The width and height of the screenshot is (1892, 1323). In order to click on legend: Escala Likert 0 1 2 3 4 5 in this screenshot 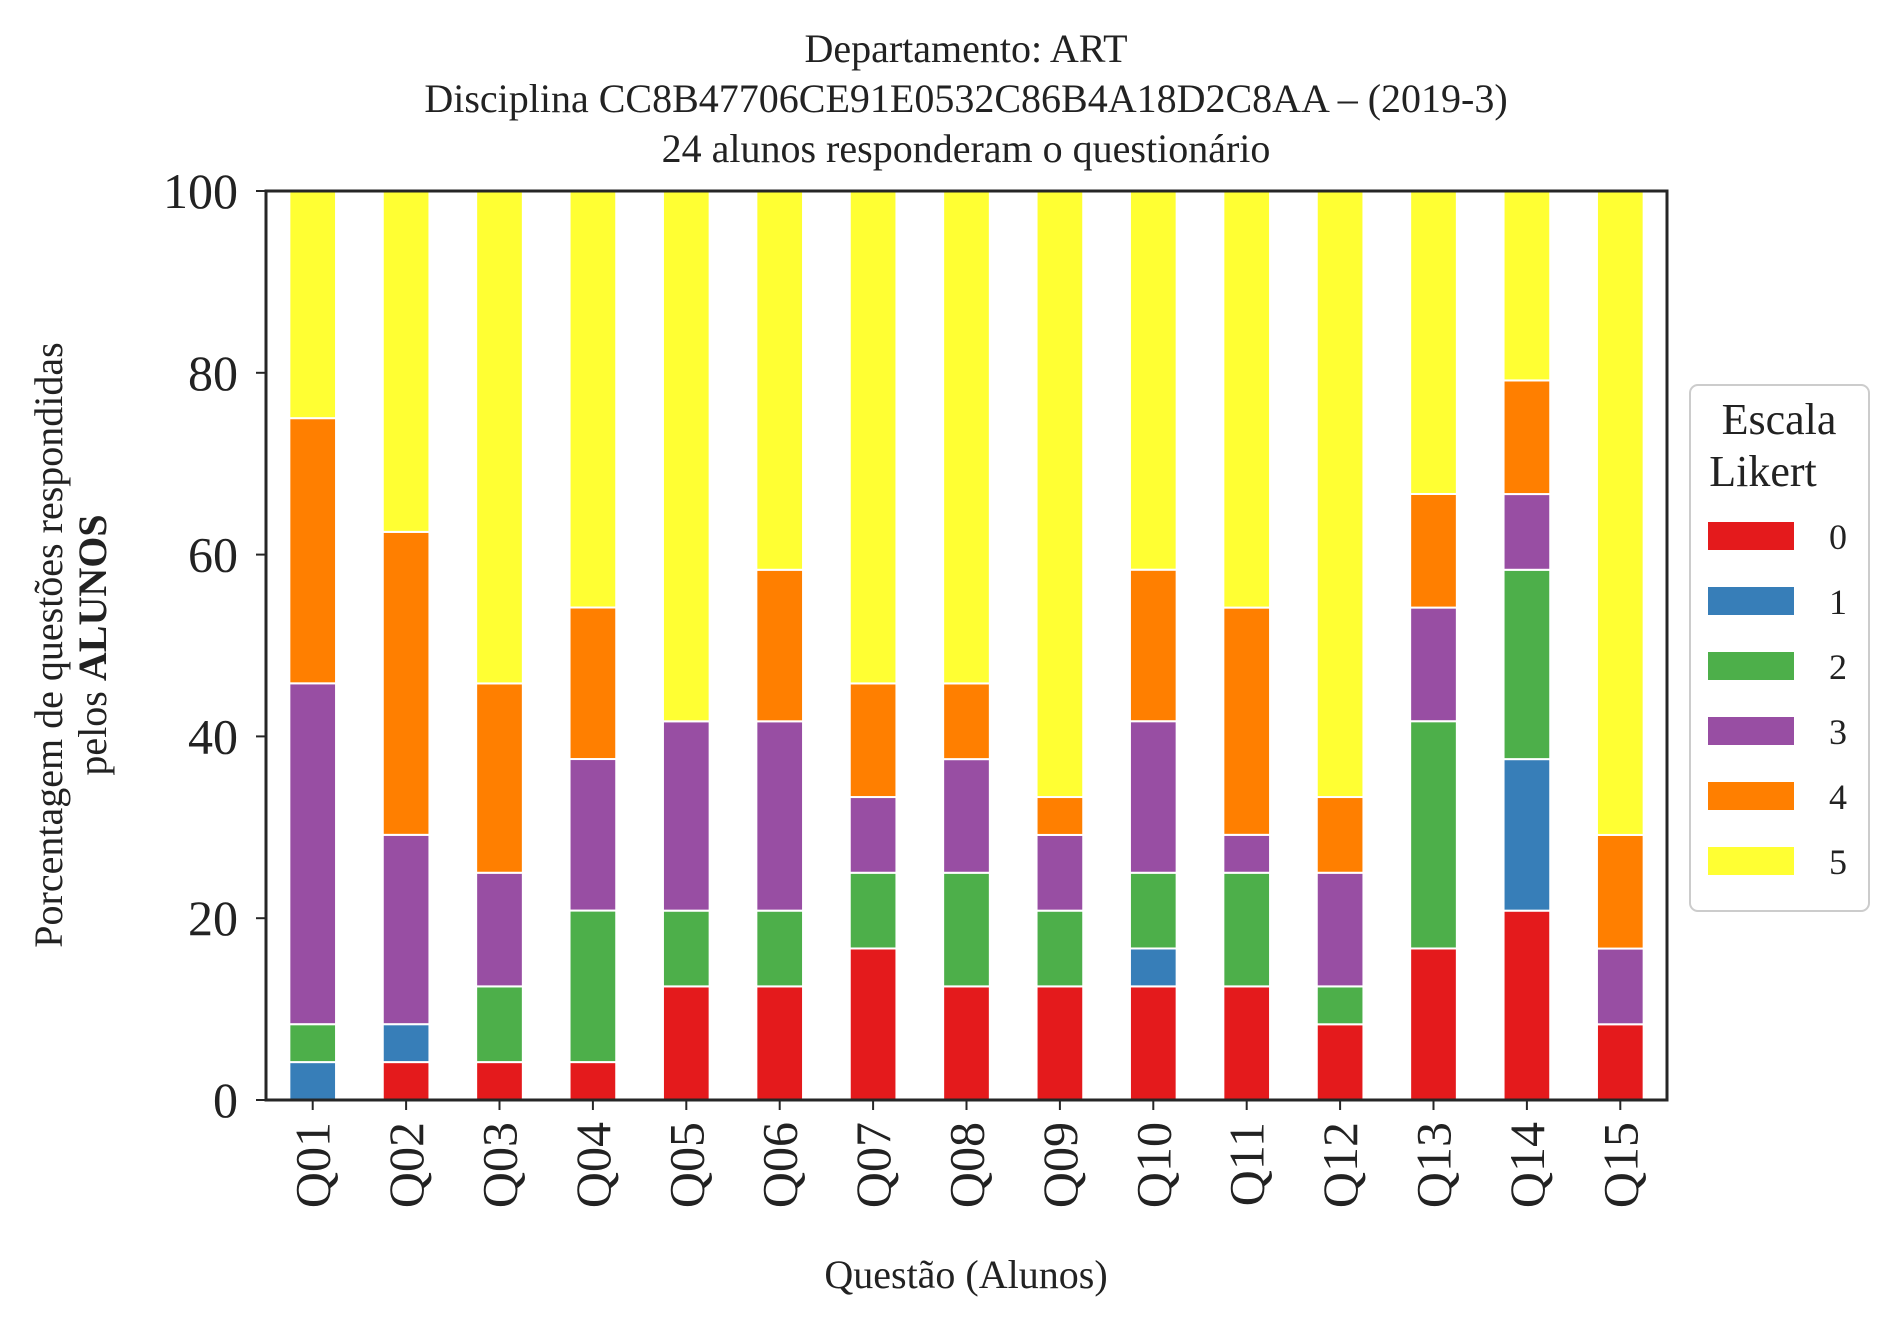, I will do `click(1779, 648)`.